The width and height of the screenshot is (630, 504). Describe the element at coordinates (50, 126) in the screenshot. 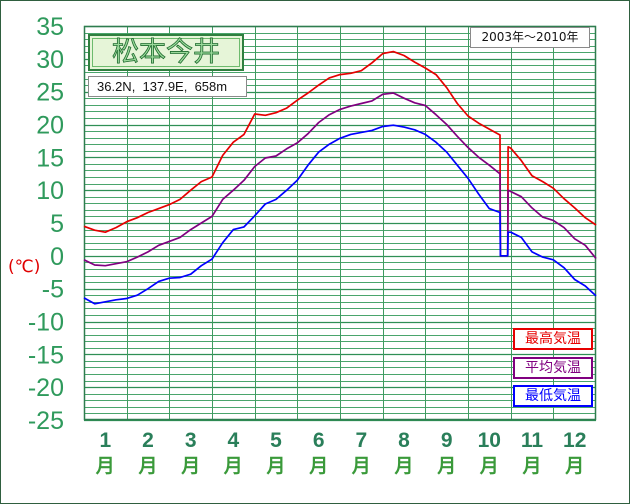

I see `y-tick-label: 20` at that location.